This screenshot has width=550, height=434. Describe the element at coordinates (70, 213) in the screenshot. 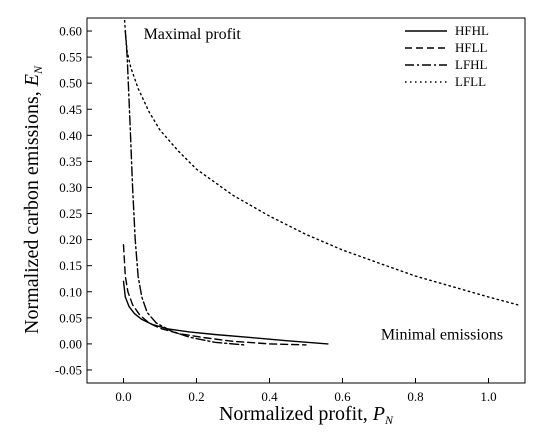

I see `y-tick-label: 0.25` at that location.